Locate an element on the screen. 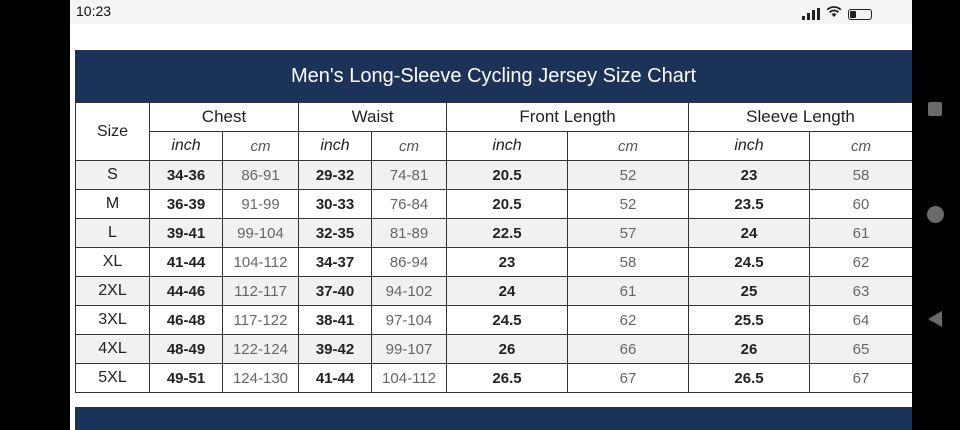 The image size is (960, 430). table-cell: 66 is located at coordinates (628, 349).